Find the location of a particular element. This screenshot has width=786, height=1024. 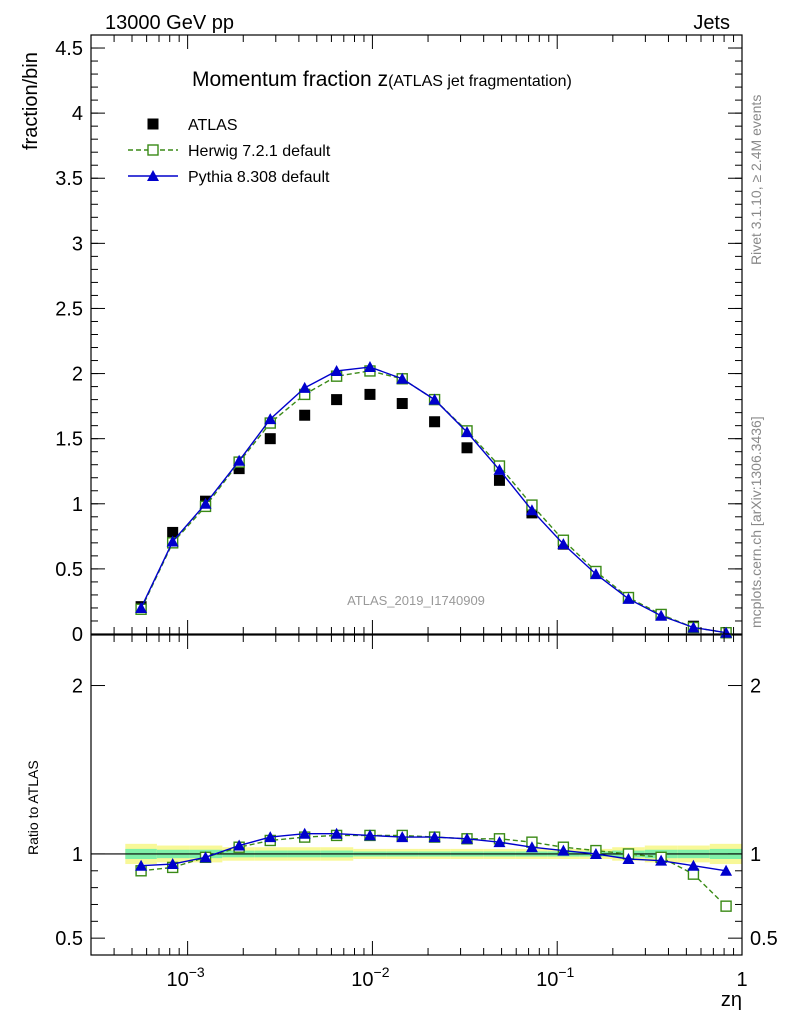

main-y-tick-label: 4.5 is located at coordinates (69, 49).